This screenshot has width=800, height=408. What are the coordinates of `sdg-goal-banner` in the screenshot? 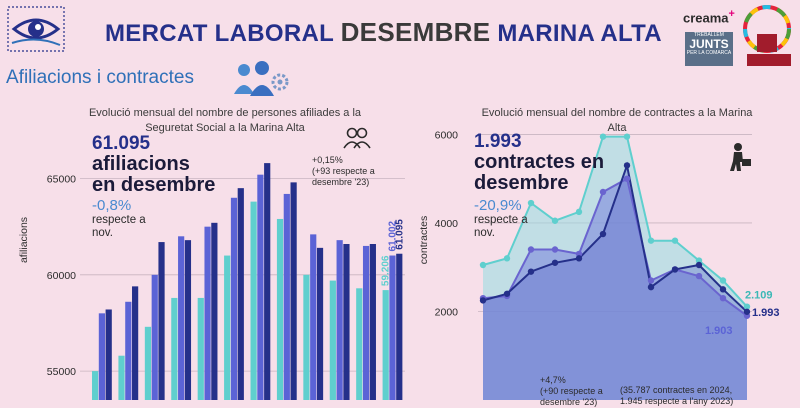 It's located at (769, 60).